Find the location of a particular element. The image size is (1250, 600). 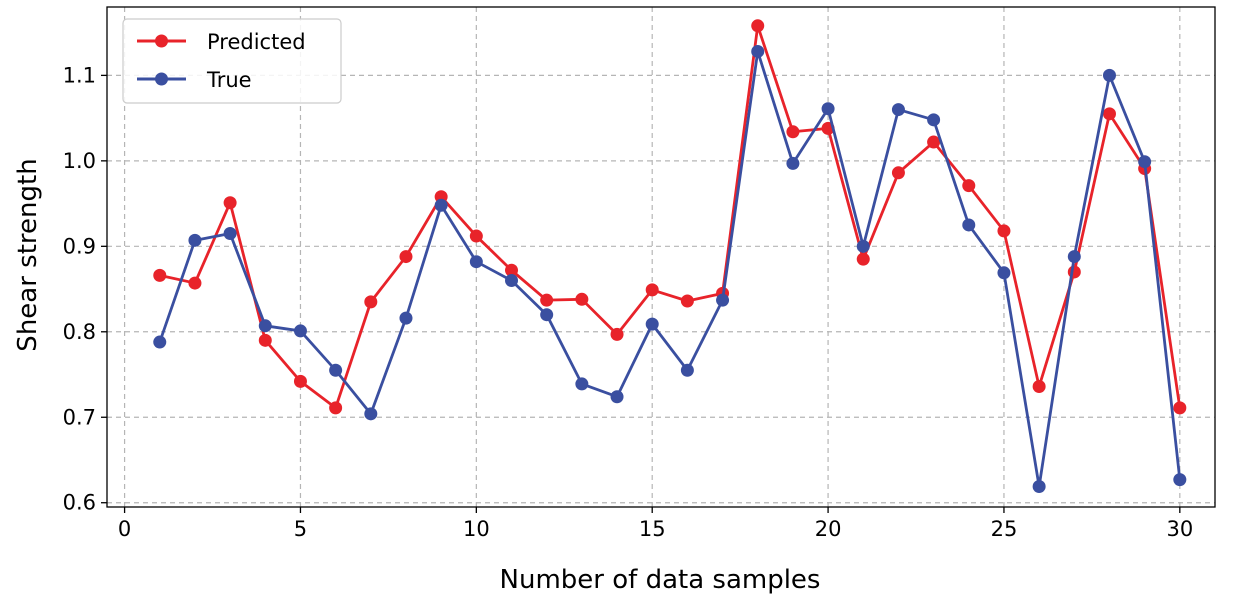

y-tick-label: 0.6 is located at coordinates (79, 503).